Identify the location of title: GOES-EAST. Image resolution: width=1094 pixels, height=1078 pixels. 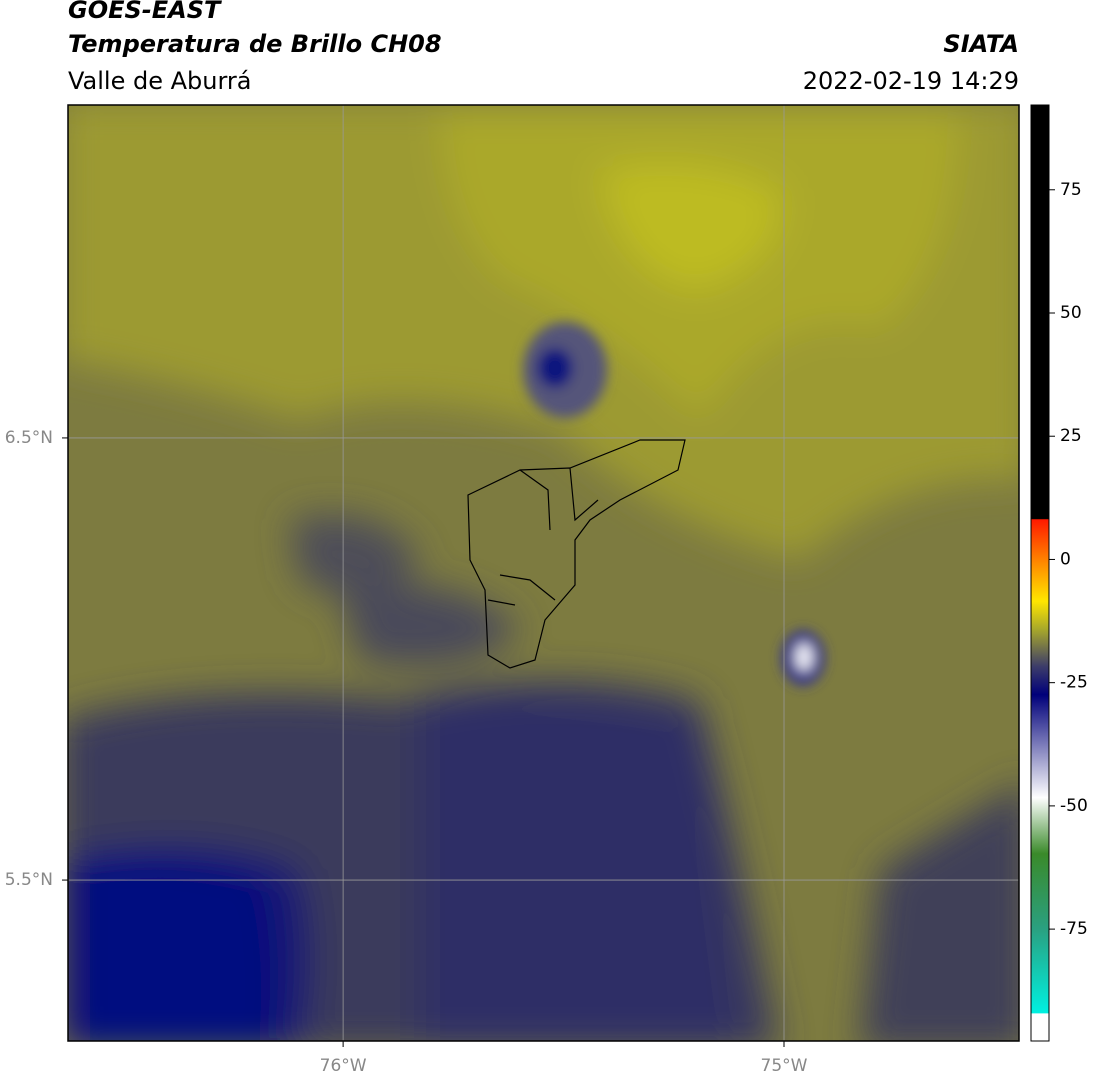
(145, 12).